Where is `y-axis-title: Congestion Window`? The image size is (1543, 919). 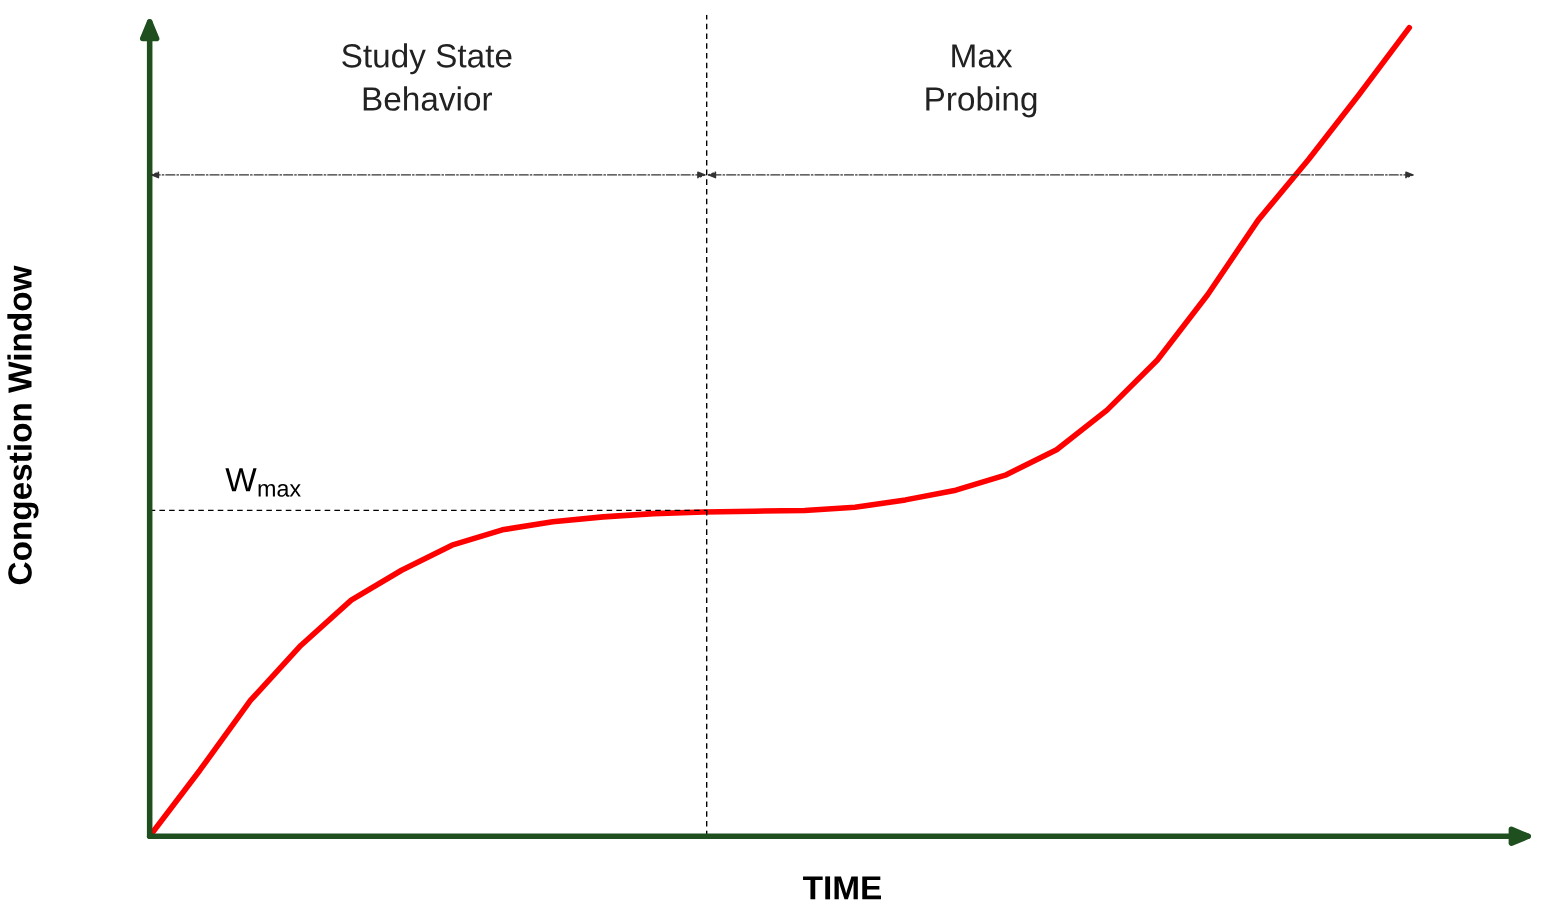 y-axis-title: Congestion Window is located at coordinates (23, 425).